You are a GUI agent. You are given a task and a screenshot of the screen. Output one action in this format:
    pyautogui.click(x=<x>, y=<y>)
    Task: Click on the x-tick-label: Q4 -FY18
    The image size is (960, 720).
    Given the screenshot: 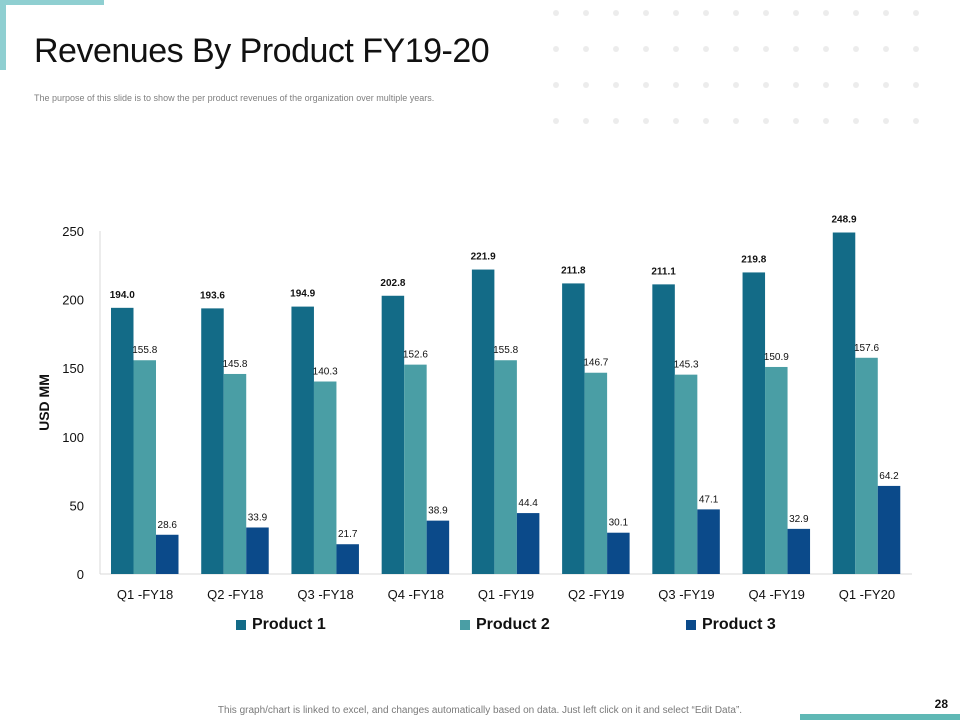 What is the action you would take?
    pyautogui.click(x=416, y=594)
    